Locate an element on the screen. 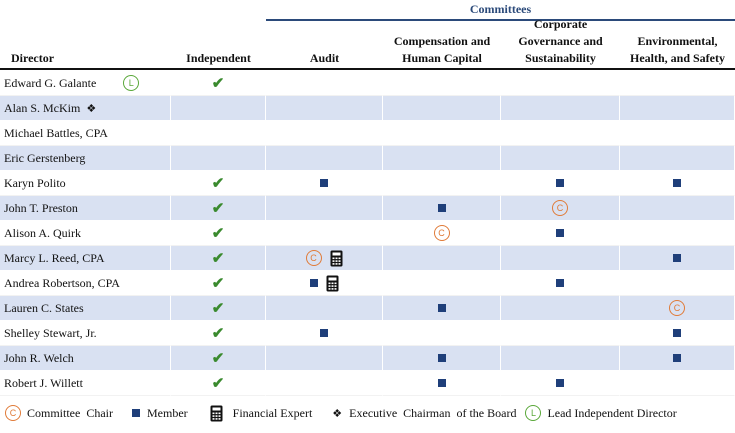  col-header-audit: Audit is located at coordinates (324, 44).